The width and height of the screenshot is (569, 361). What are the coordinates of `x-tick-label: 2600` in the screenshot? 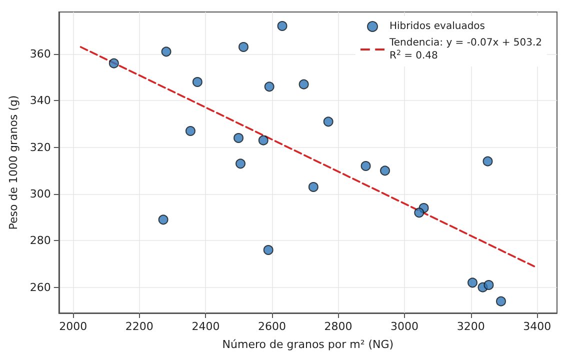 It's located at (272, 326).